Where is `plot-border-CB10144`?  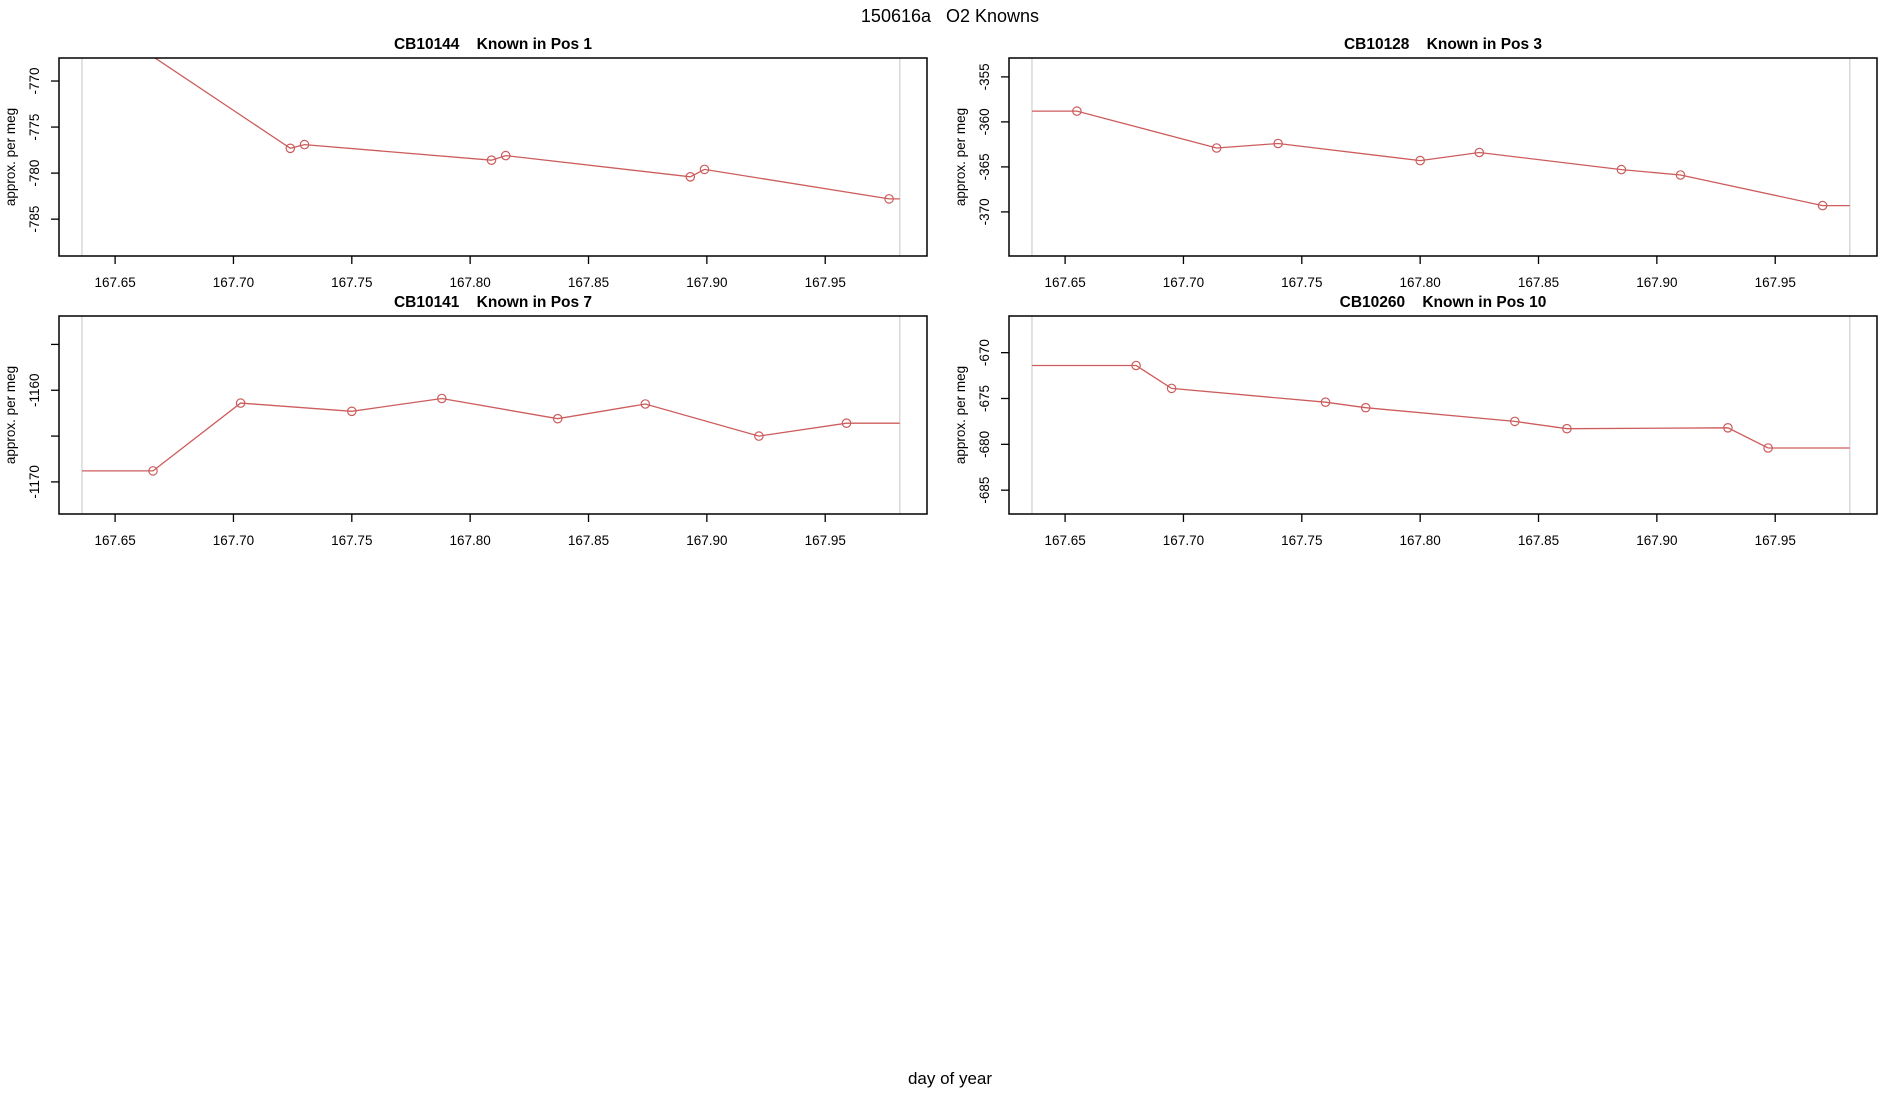
plot-border-CB10144 is located at coordinates (493, 157).